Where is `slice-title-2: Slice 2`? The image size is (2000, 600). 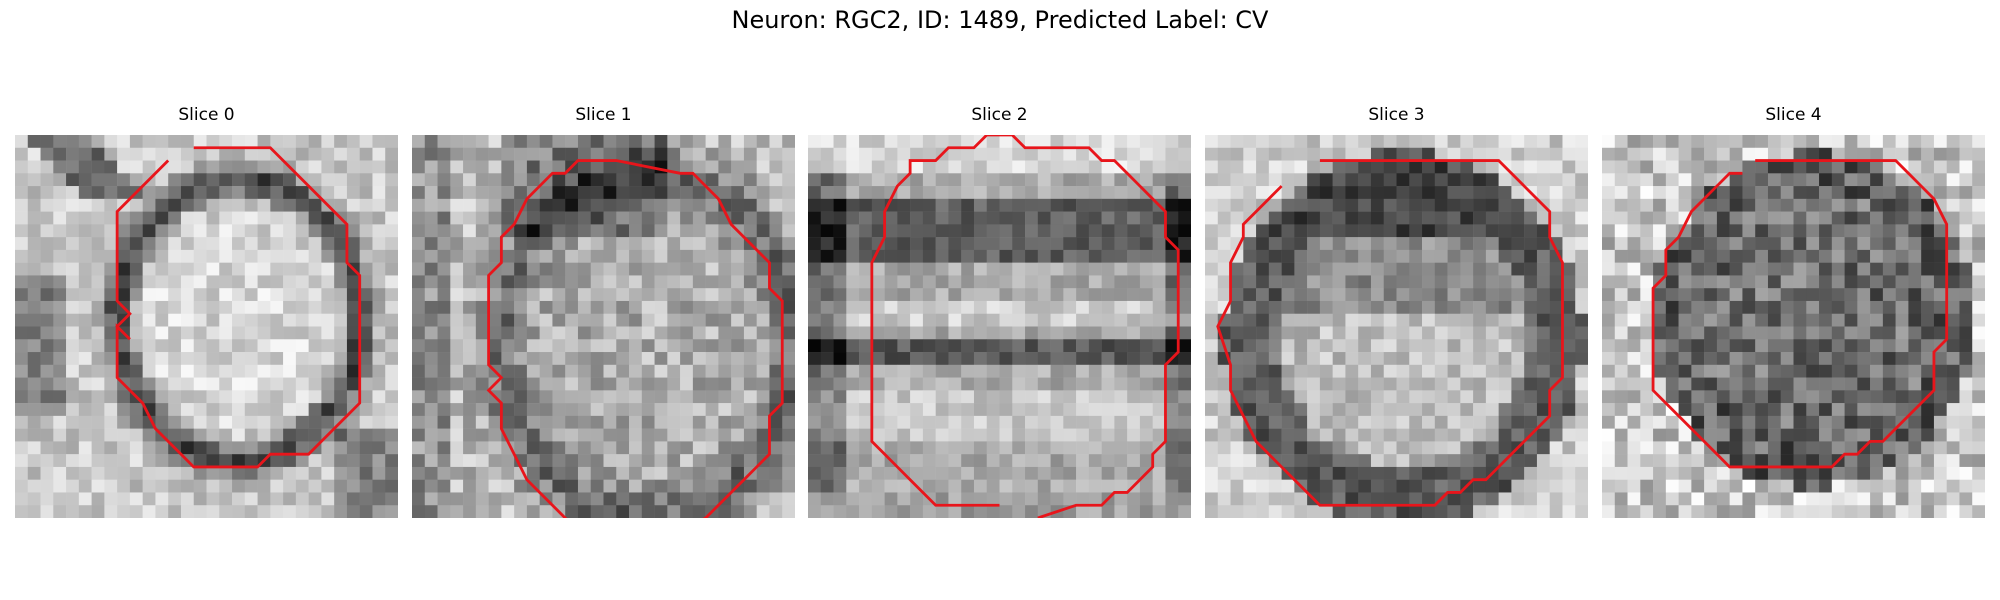
slice-title-2: Slice 2 is located at coordinates (999, 115).